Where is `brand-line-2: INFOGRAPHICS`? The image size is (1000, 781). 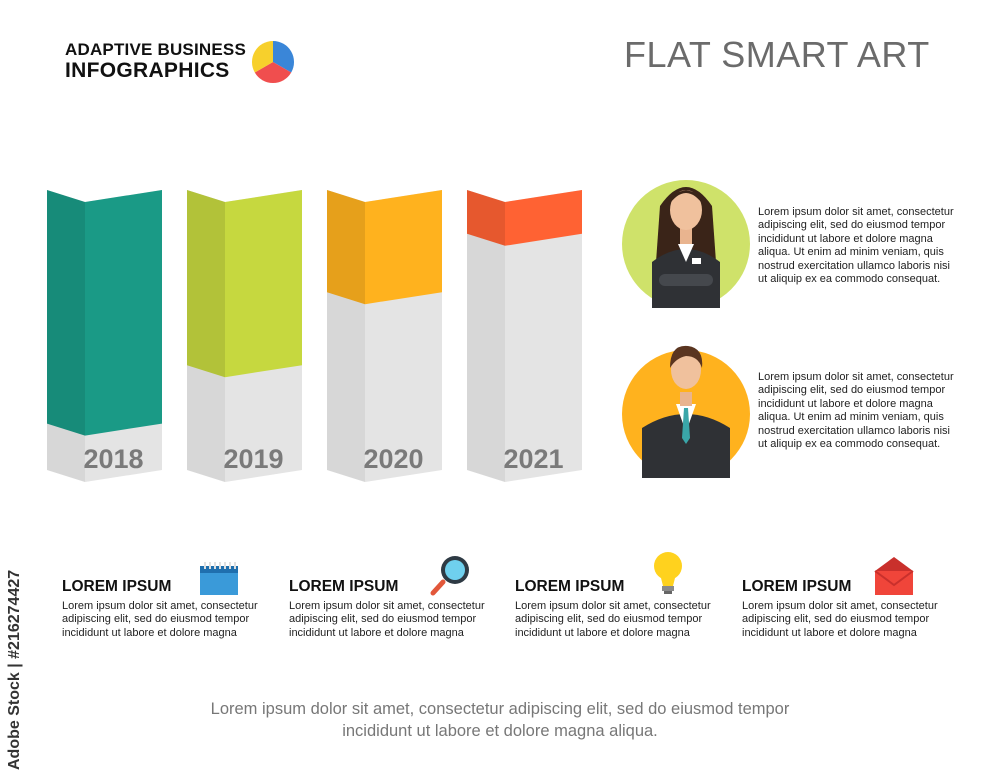 brand-line-2: INFOGRAPHICS is located at coordinates (147, 70).